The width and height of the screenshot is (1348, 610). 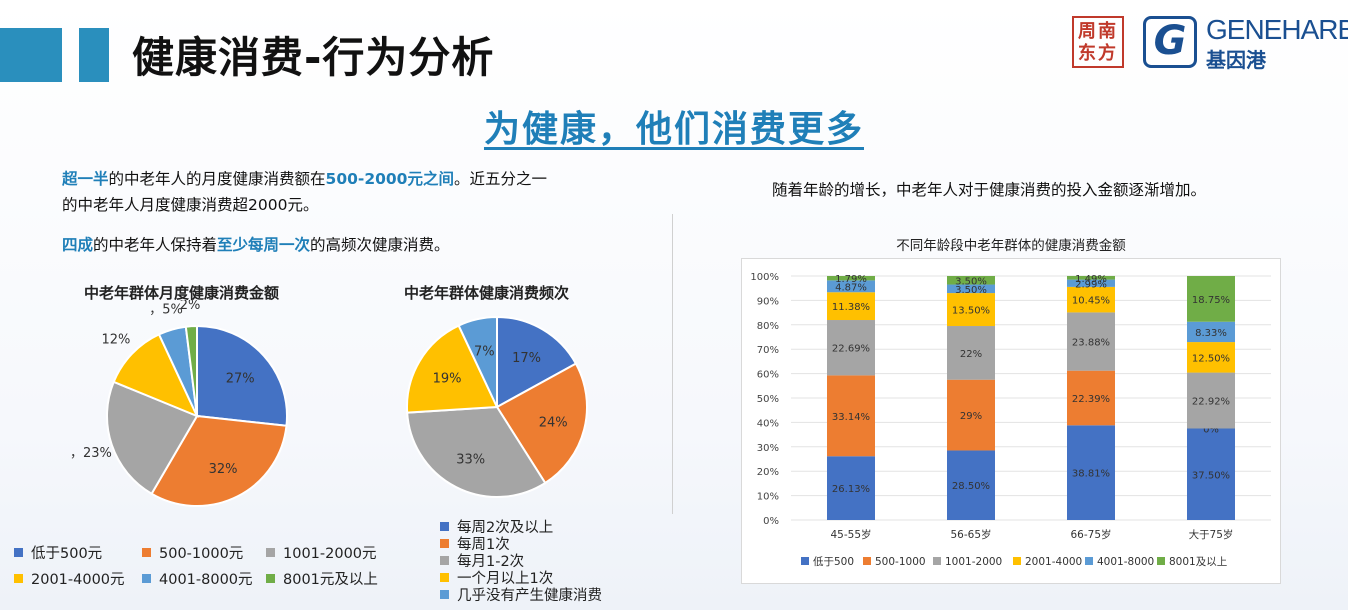 What do you see at coordinates (1211, 534) in the screenshot?
I see `x-tick-label: 大于75岁` at bounding box center [1211, 534].